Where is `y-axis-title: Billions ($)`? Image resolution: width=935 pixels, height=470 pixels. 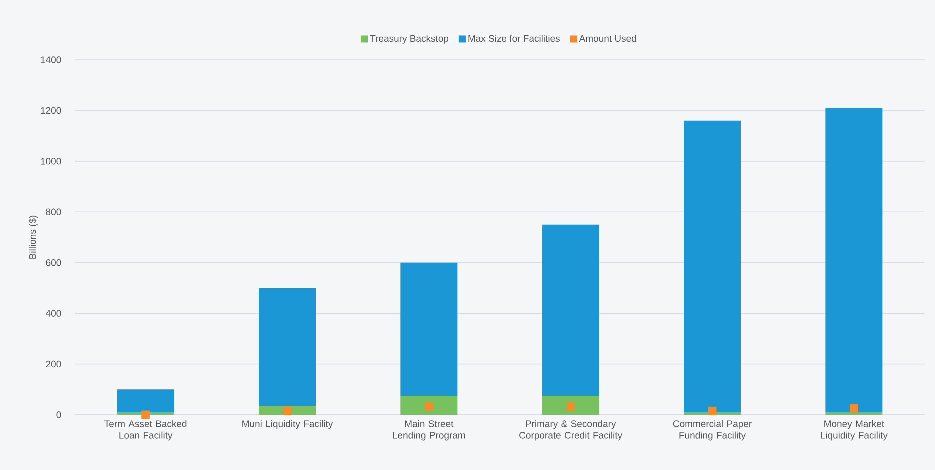 y-axis-title: Billions ($) is located at coordinates (33, 237).